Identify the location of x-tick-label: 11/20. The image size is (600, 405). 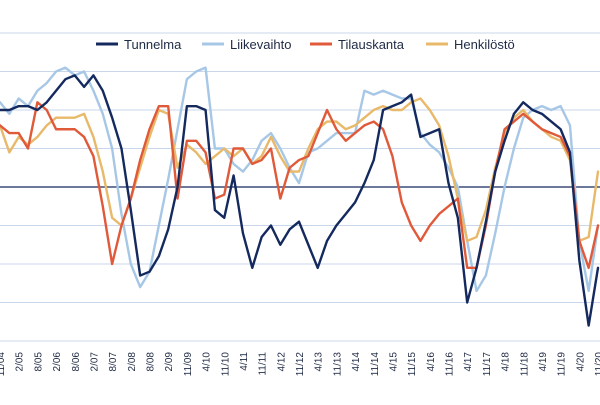
(597, 364).